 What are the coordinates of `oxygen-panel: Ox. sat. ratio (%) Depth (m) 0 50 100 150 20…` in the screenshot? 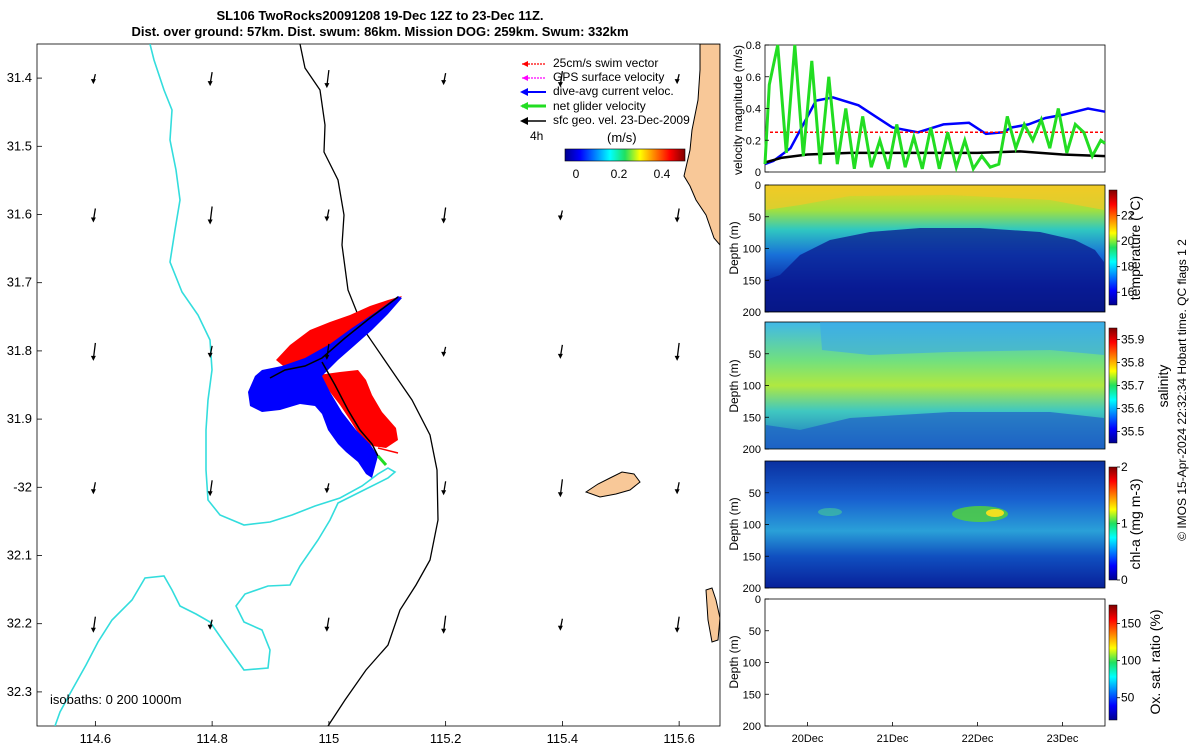 It's located at (945, 669).